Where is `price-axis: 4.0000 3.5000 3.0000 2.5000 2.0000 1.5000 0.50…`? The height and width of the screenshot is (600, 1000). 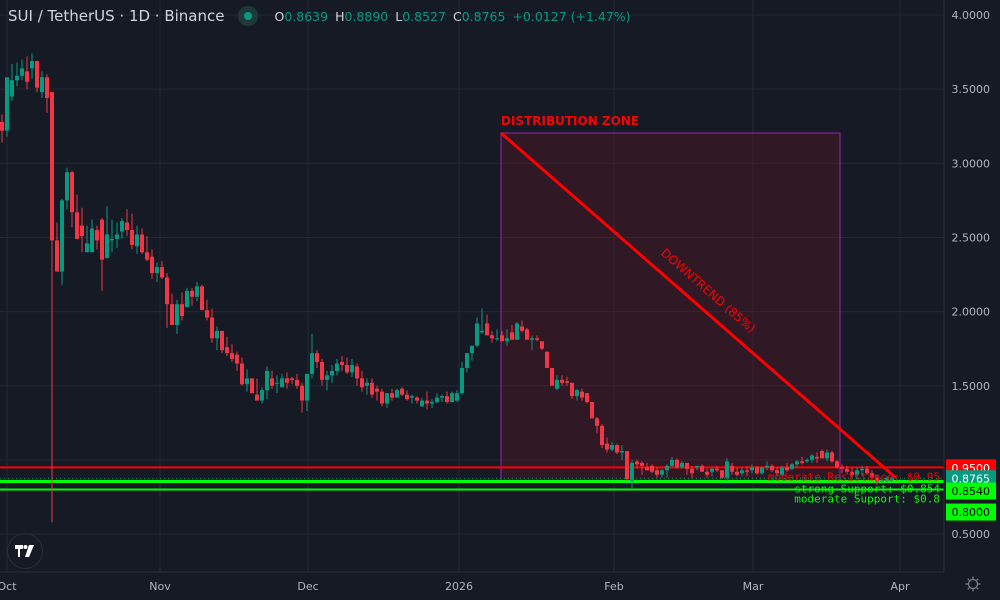 price-axis: 4.0000 3.5000 3.0000 2.5000 2.0000 1.5000 0.50… is located at coordinates (971, 275).